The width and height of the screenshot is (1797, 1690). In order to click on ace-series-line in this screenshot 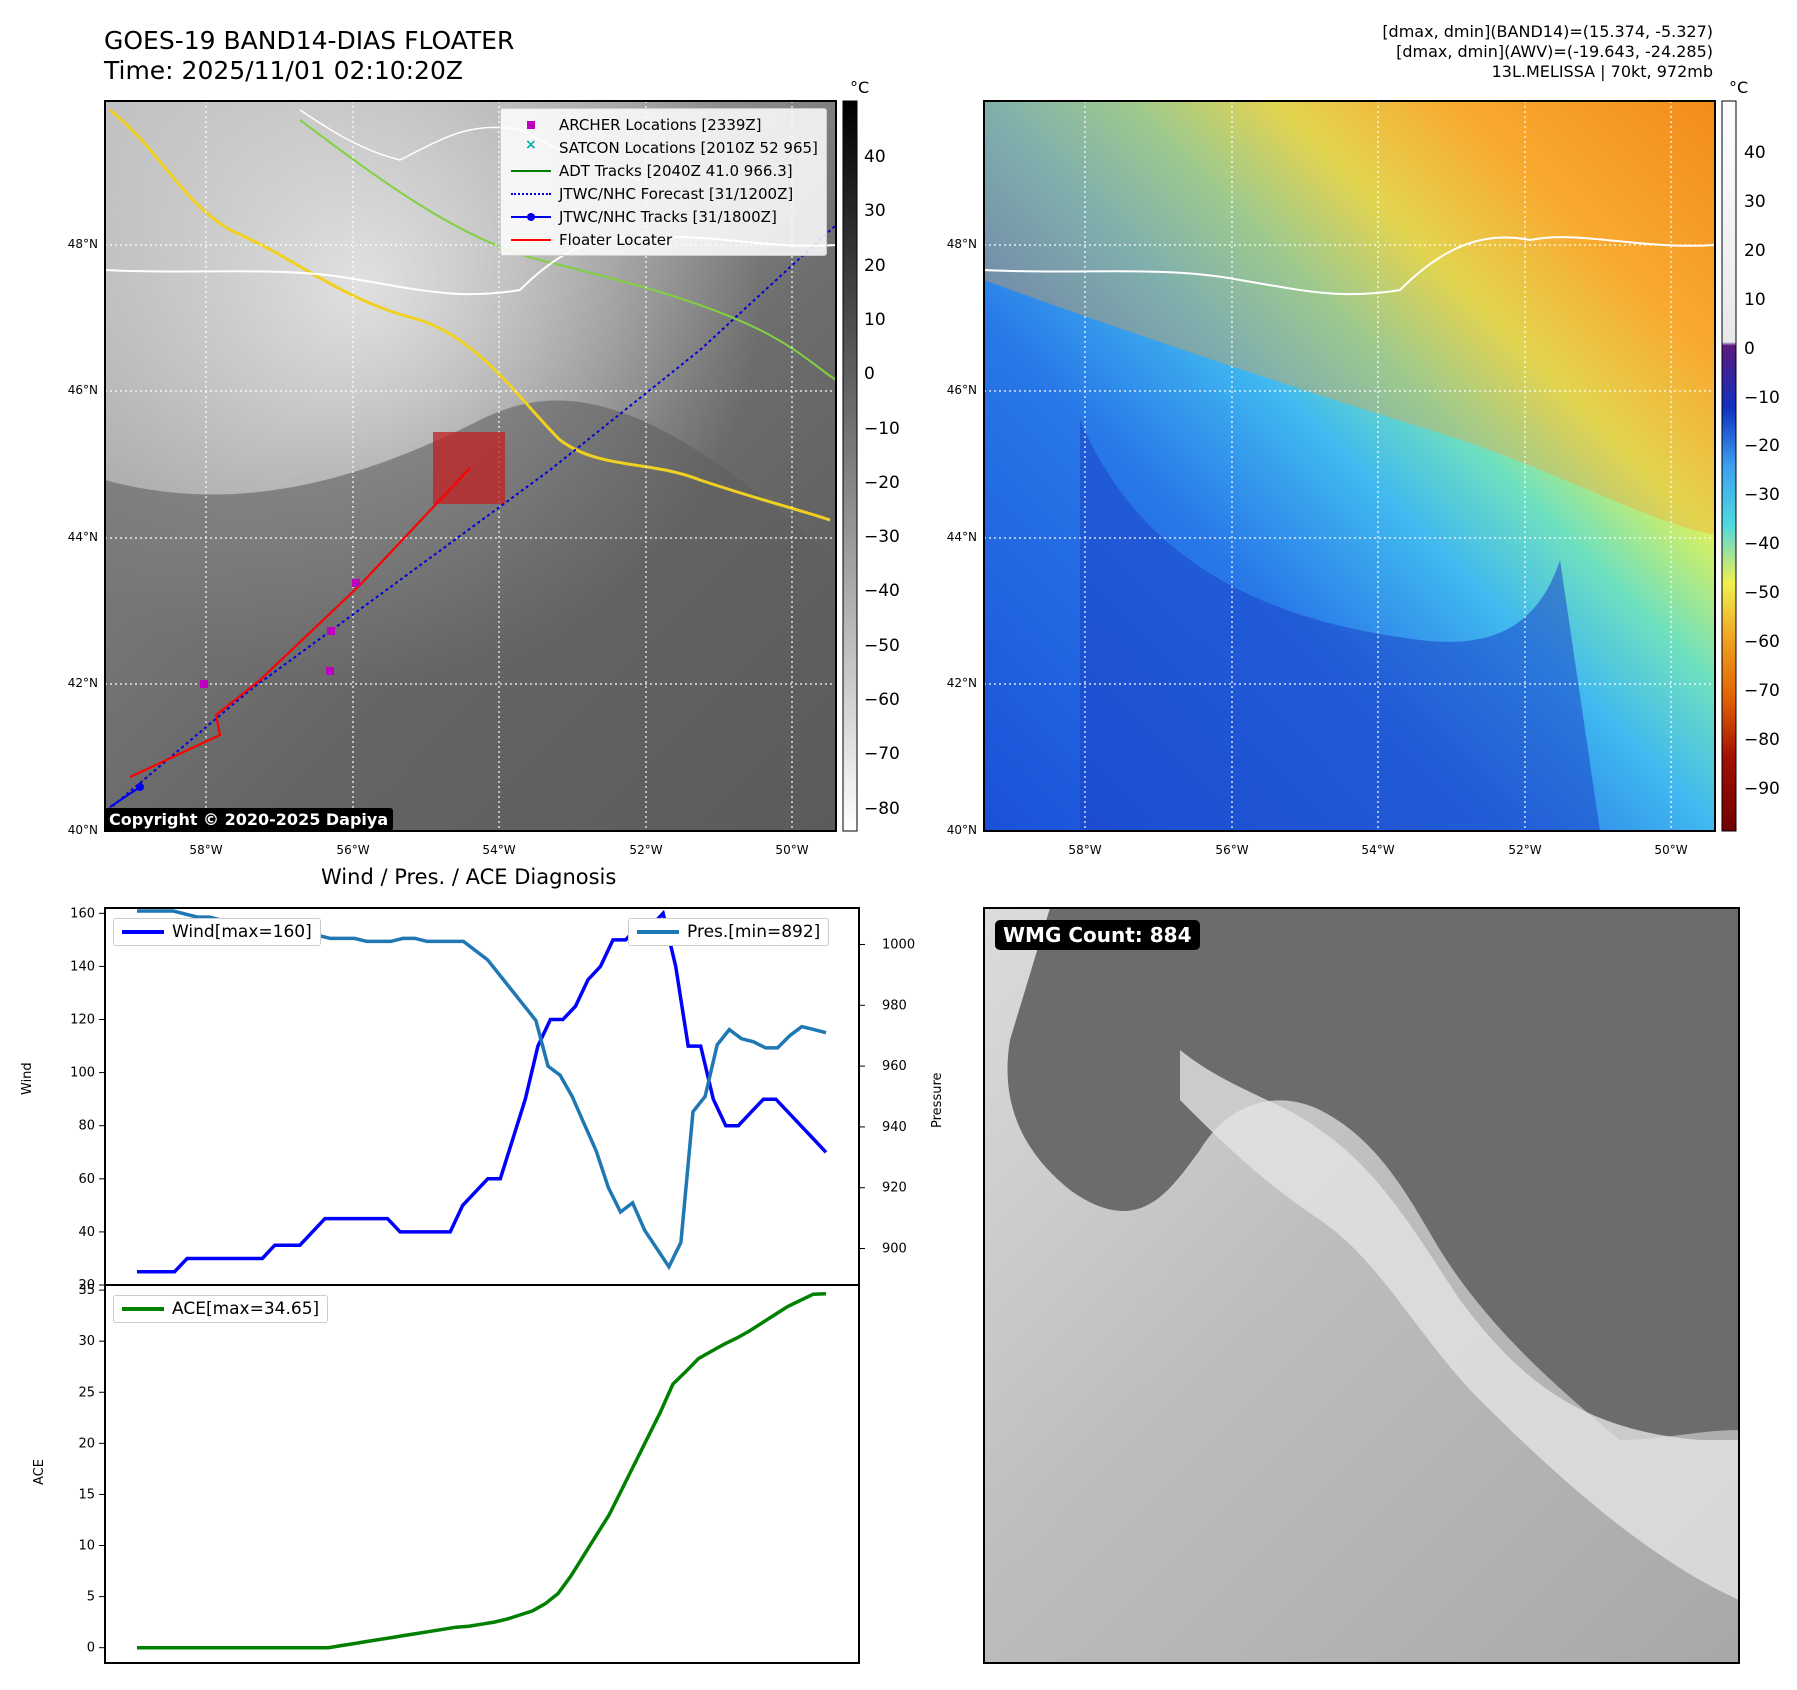, I will do `click(482, 1470)`.